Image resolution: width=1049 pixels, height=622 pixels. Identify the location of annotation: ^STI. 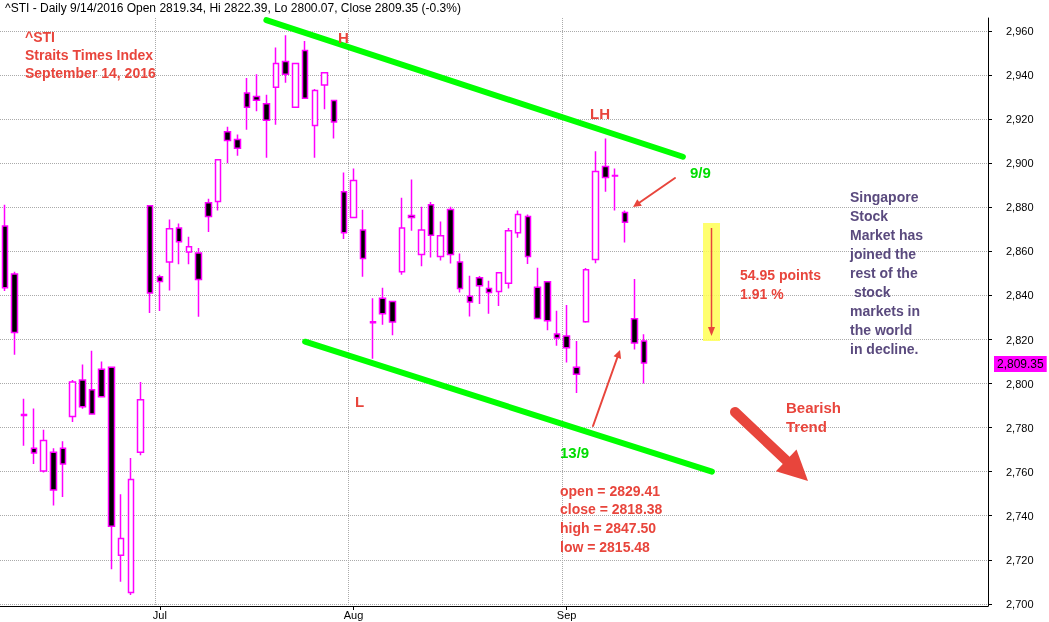
(40, 36).